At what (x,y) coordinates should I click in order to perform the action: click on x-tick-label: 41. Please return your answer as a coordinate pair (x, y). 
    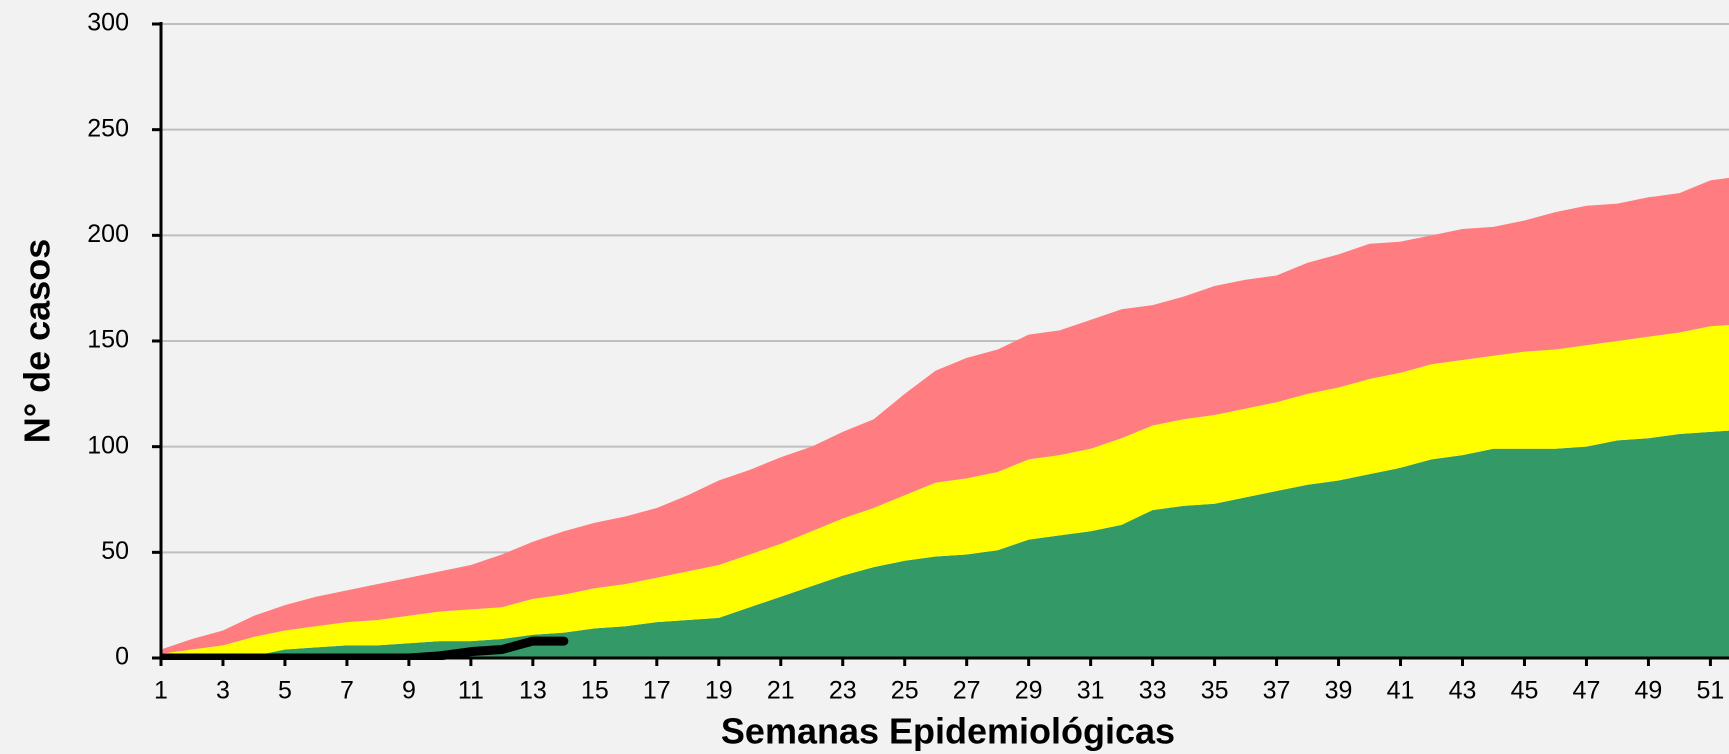
    Looking at the image, I should click on (1401, 691).